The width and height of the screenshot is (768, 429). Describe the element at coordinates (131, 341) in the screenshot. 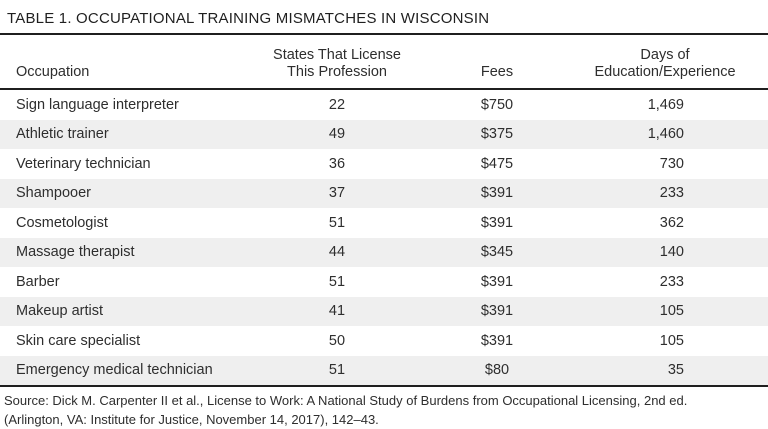

I see `cell-occupation: Skin care specialist` at that location.